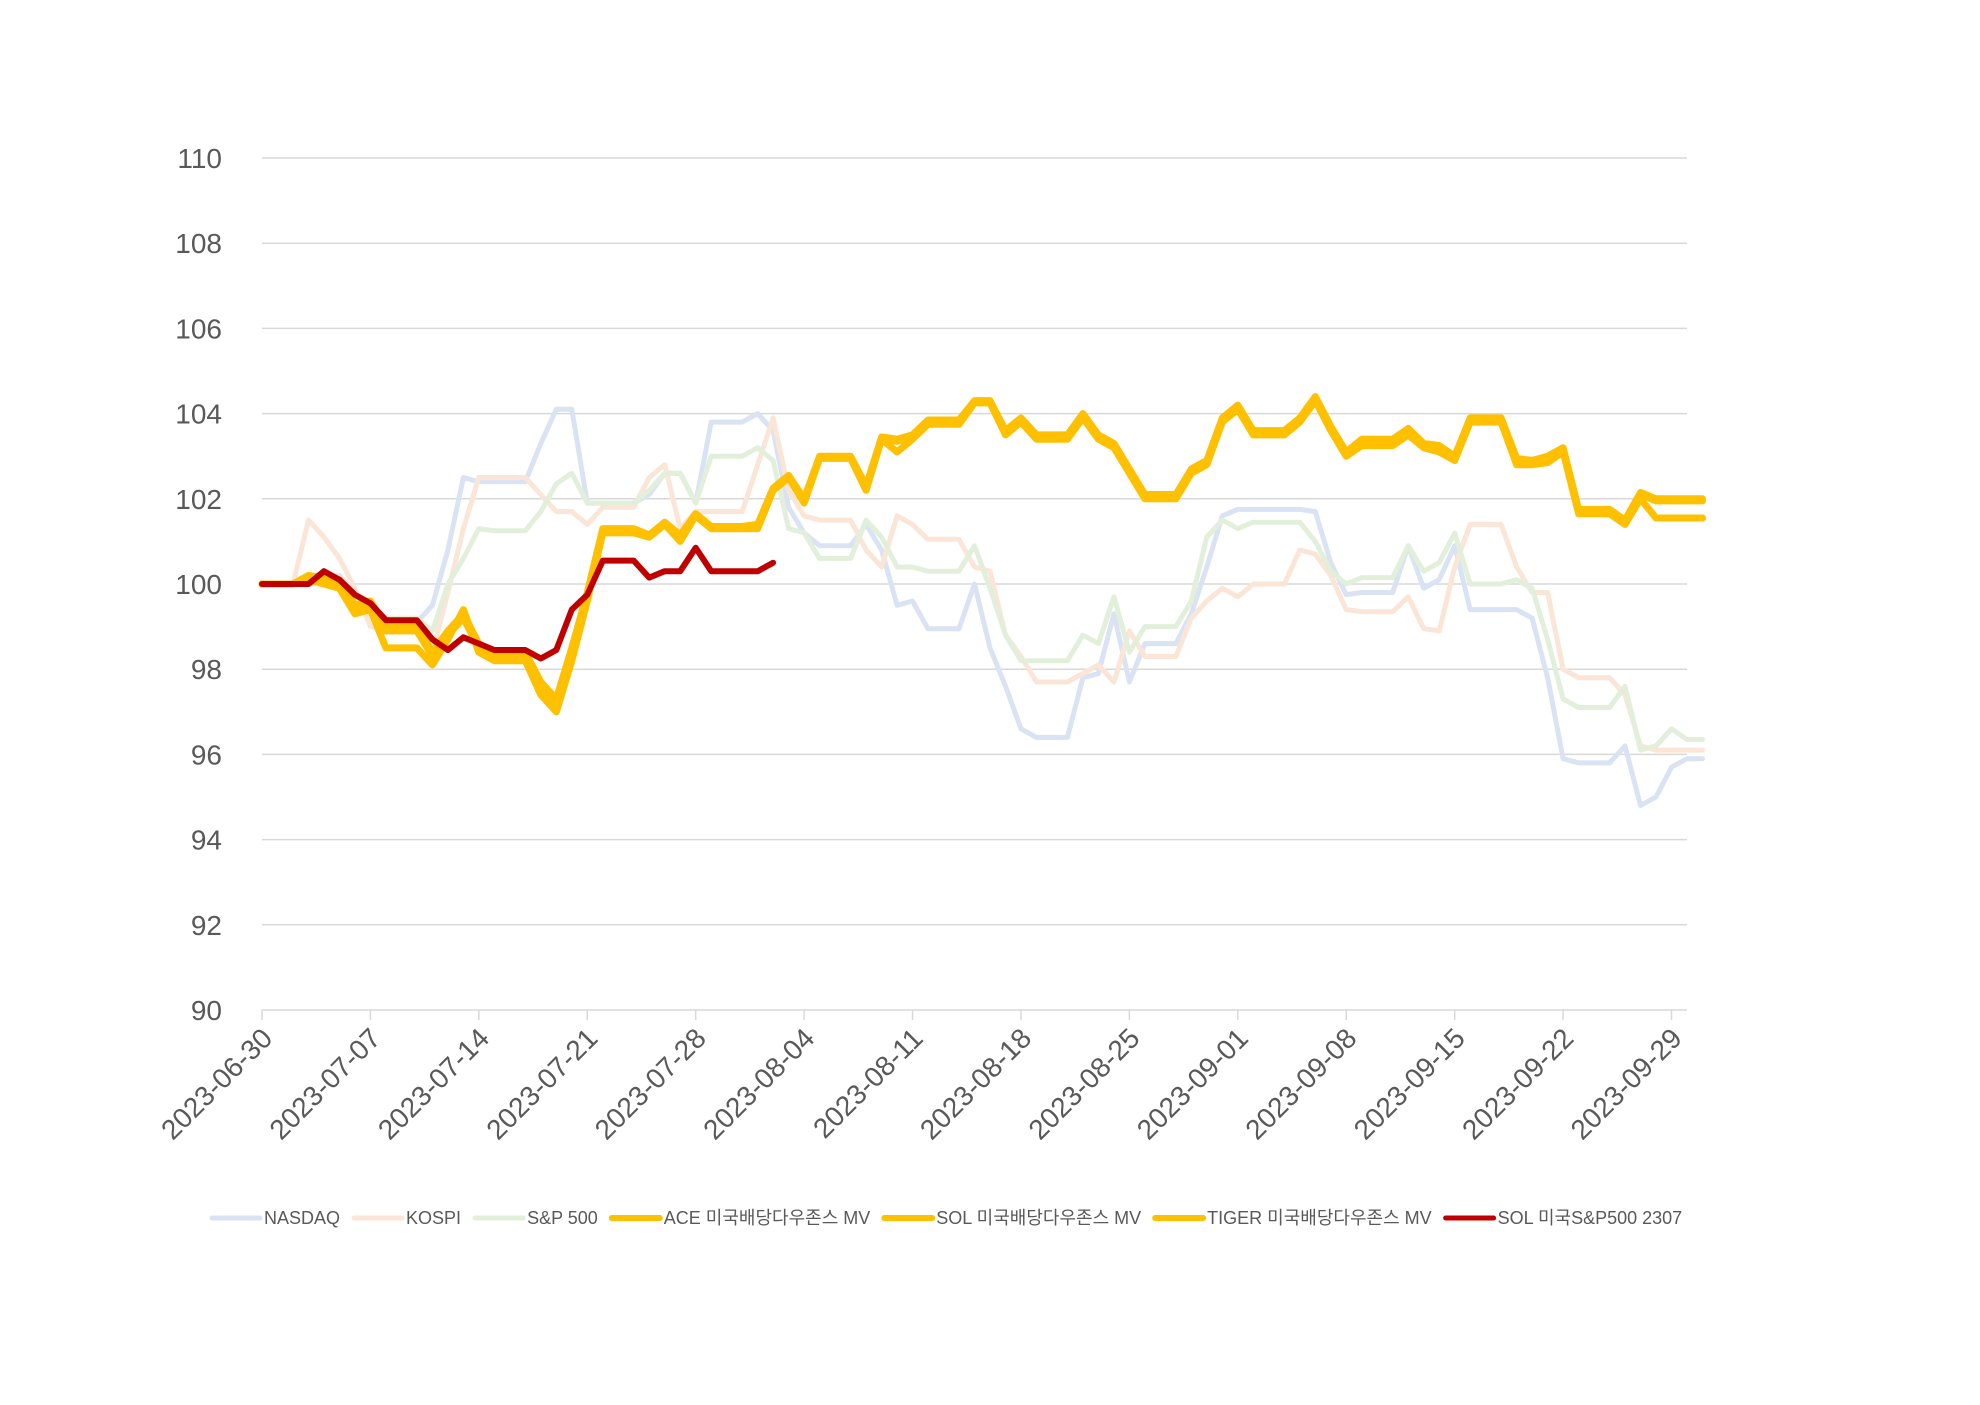  Describe the element at coordinates (1590, 1218) in the screenshot. I see `legend-label: SOL 미국S&P500 2307` at that location.